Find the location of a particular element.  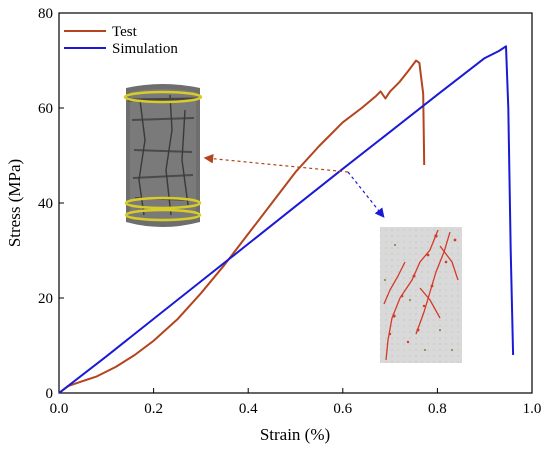

x-axis-ticks: 0.0 0.2 0.4 0.6 0.8 1.0 is located at coordinates (296, 402).